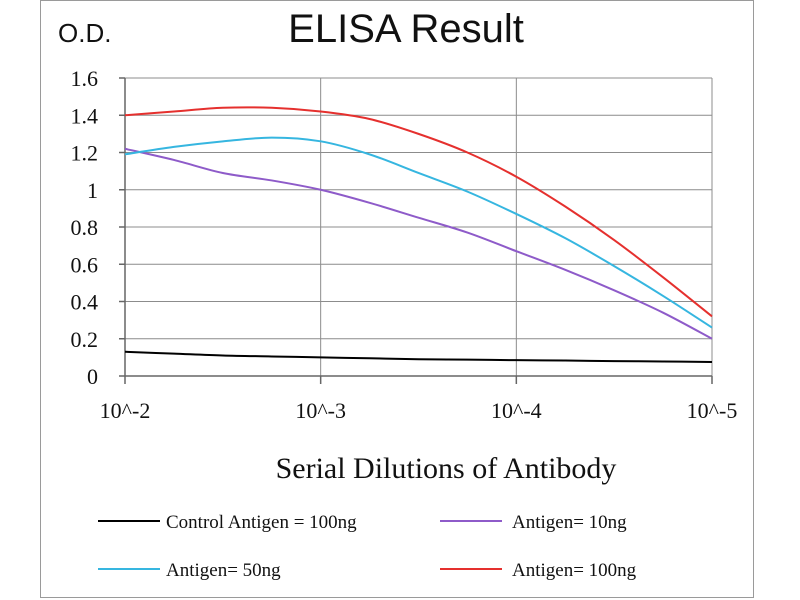 The width and height of the screenshot is (800, 600). Describe the element at coordinates (712, 410) in the screenshot. I see `x-tick-label: 10^-5` at that location.